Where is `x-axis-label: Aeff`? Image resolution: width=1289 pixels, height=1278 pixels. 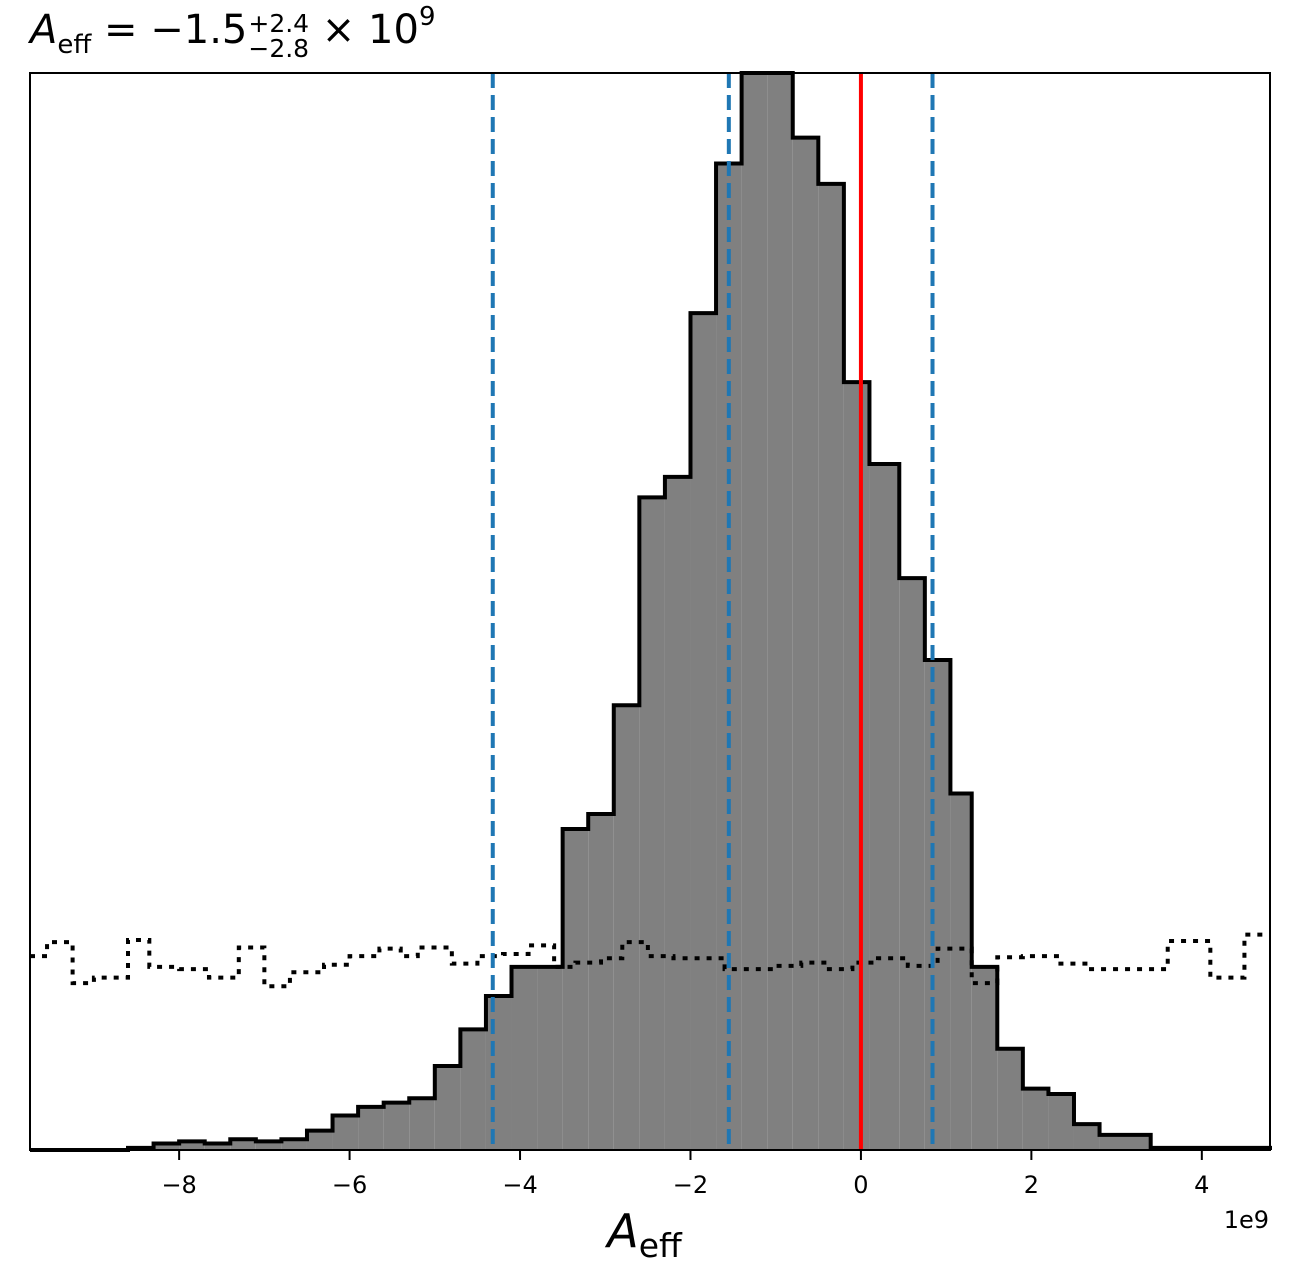 x-axis-label: Aeff is located at coordinates (644, 1234).